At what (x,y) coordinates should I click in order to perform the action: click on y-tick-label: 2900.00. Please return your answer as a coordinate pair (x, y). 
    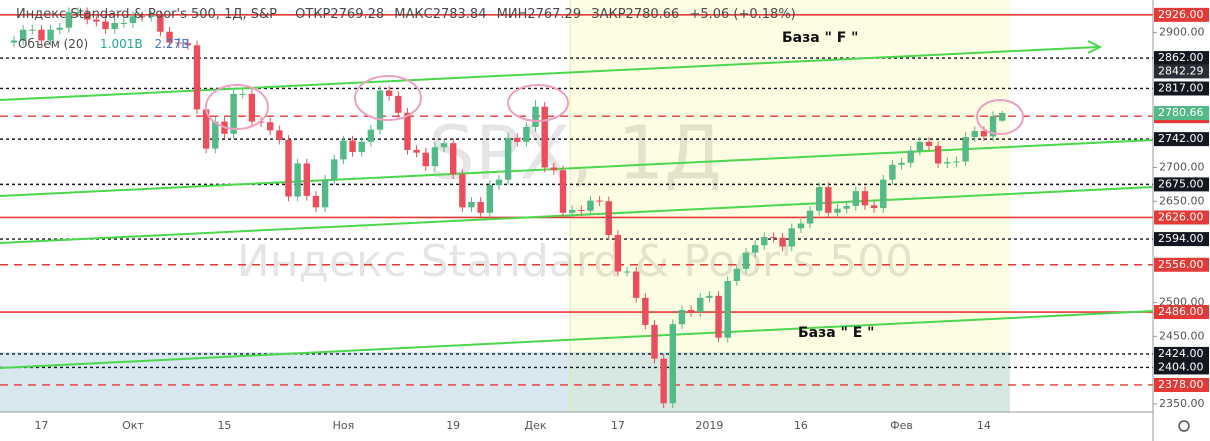
    Looking at the image, I should click on (1182, 31).